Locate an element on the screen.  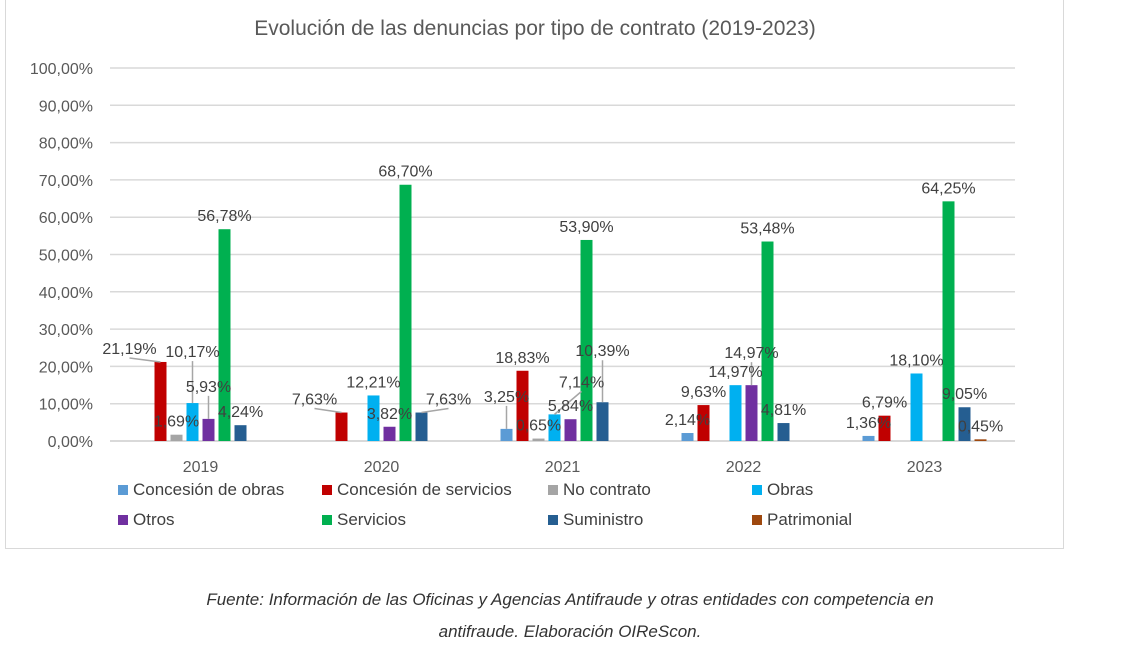
data-label: 9,05% is located at coordinates (964, 394).